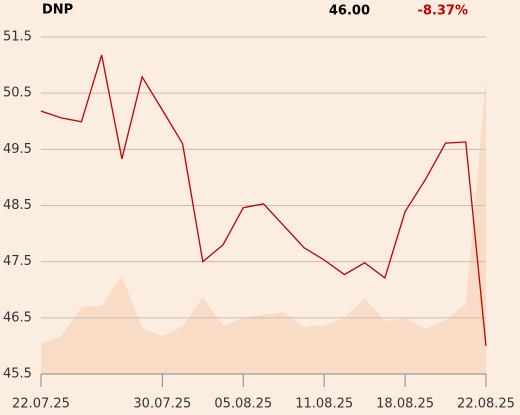 This screenshot has width=520, height=415. Describe the element at coordinates (349, 11) in the screenshot. I see `last-price: 46.00` at that location.